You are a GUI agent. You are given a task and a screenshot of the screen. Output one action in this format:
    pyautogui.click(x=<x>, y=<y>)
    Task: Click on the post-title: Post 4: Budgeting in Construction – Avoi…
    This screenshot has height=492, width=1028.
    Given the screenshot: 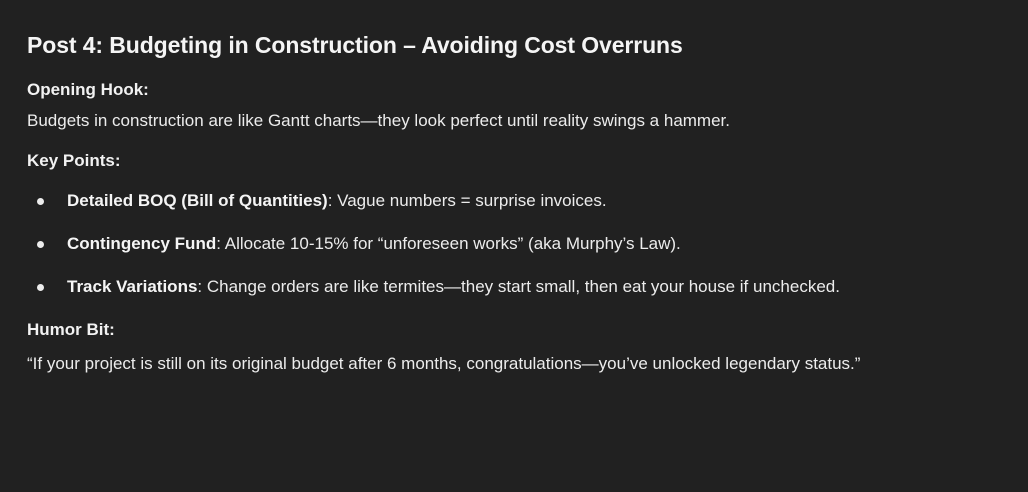 What is the action you would take?
    pyautogui.click(x=355, y=45)
    